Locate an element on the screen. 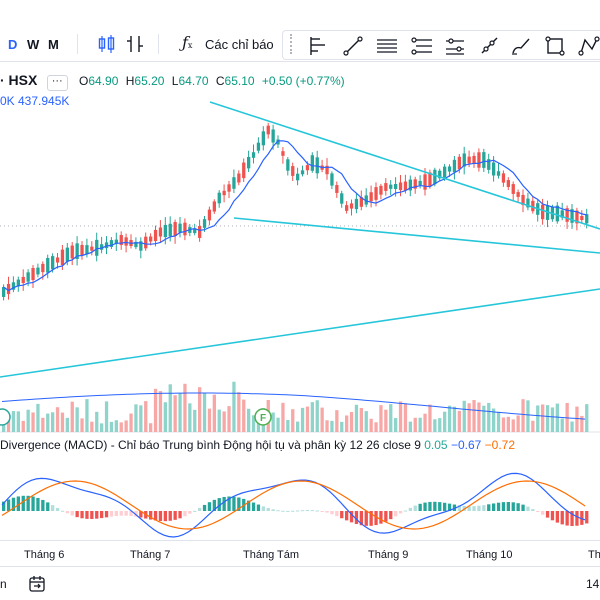 Image resolution: width=600 pixels, height=600 pixels. calendar-goto-icon is located at coordinates (37, 584).